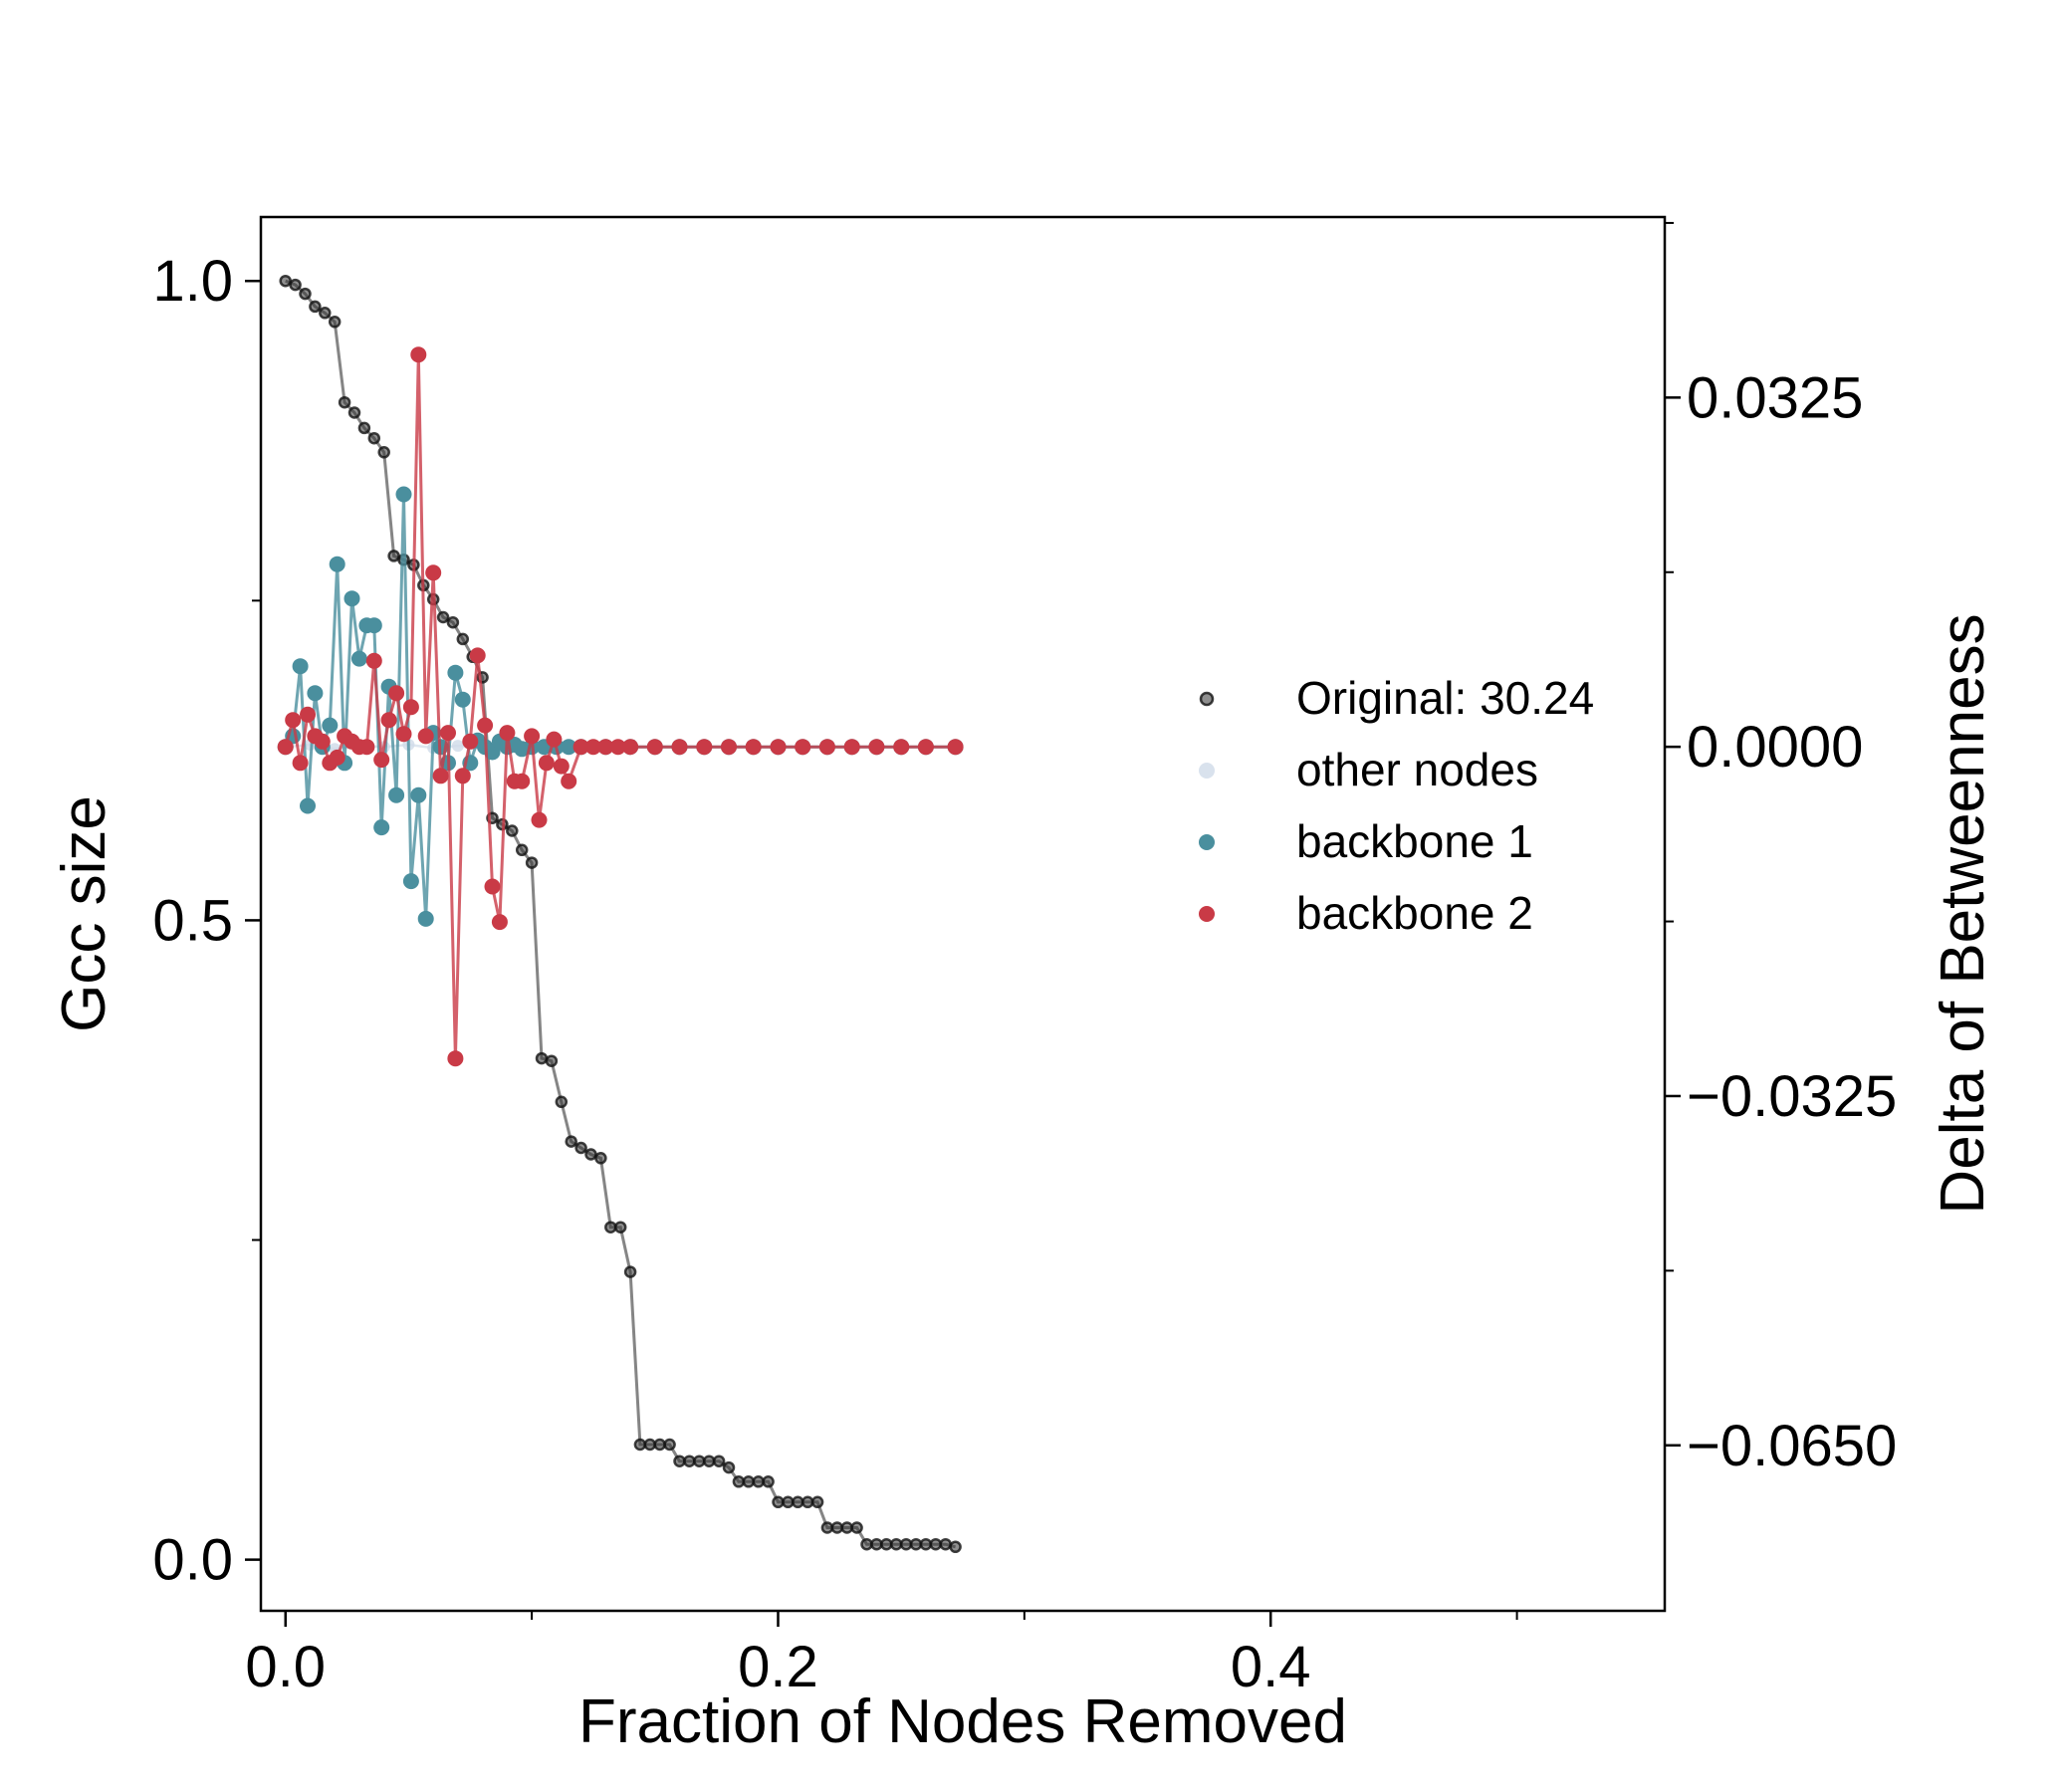 Image resolution: width=2061 pixels, height=1792 pixels. Describe the element at coordinates (84, 914) in the screenshot. I see `y-axis-label: Gcc size` at that location.